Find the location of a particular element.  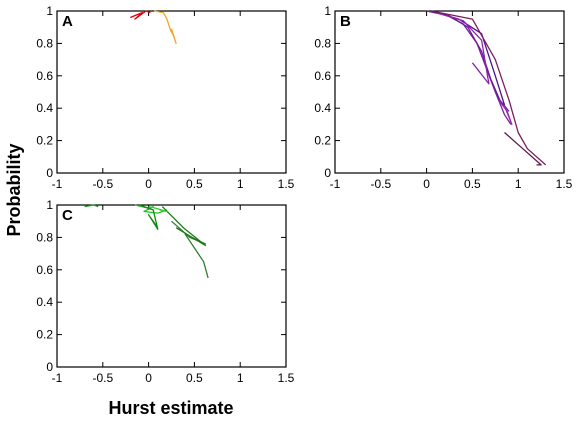

panel-a-y-tick-label: 0.6 is located at coordinates (44, 76).